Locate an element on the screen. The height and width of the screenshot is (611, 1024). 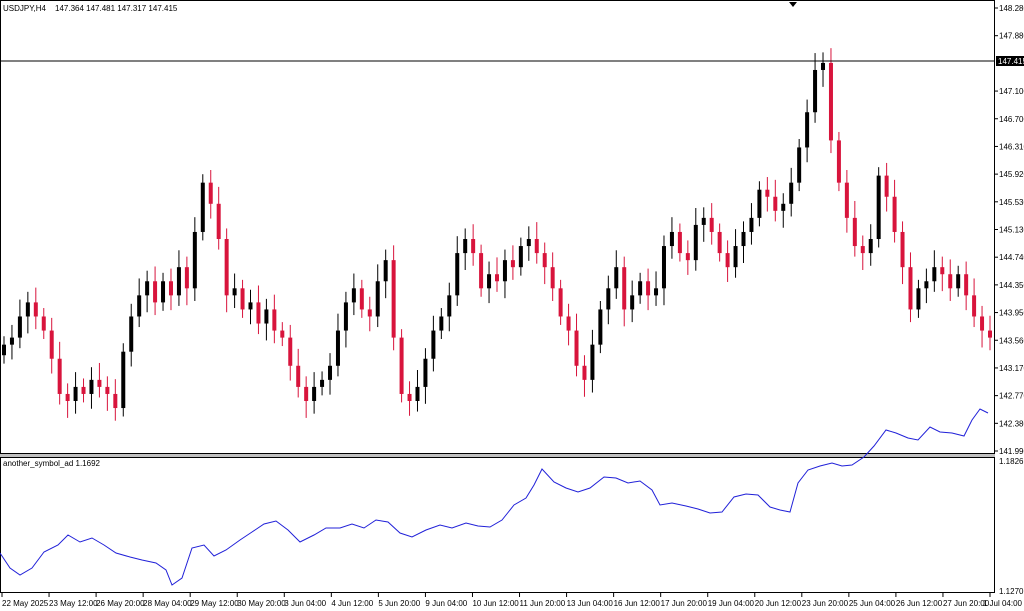
ohlc-label: 147.364 147.481 147.317 147.415 is located at coordinates (116, 8).